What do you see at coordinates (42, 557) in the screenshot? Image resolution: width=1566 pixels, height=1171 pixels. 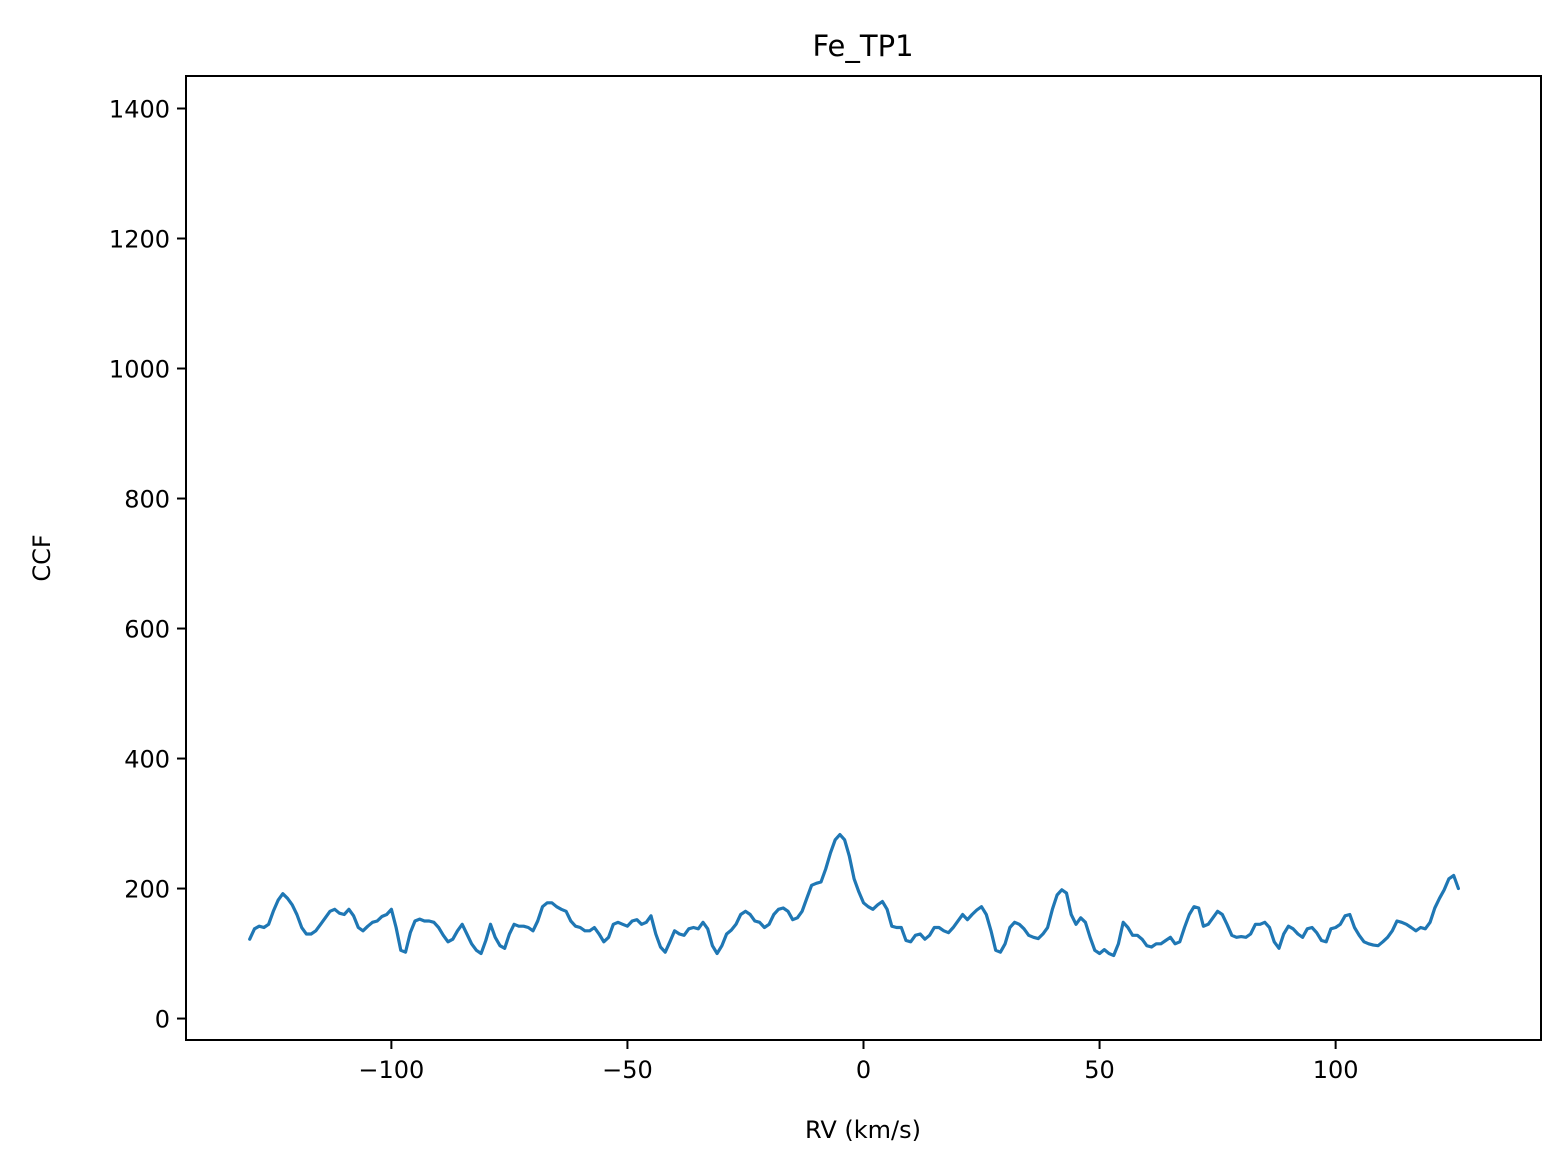 I see `y-axis-label: CCF` at bounding box center [42, 557].